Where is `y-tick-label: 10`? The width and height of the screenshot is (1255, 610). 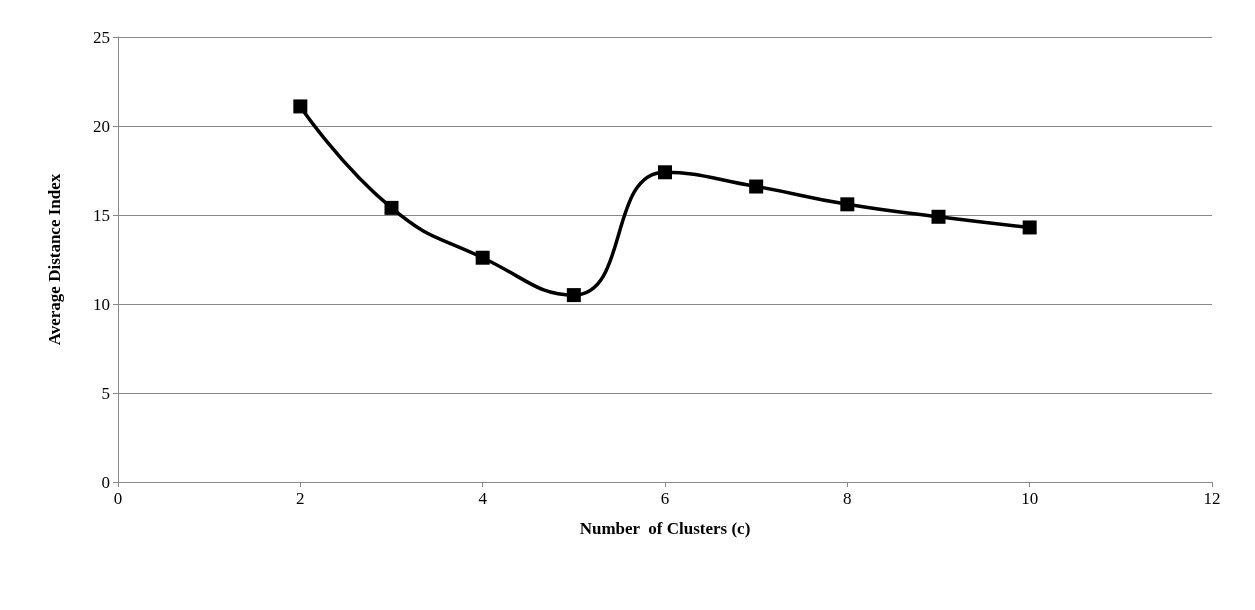 y-tick-label: 10 is located at coordinates (101, 304).